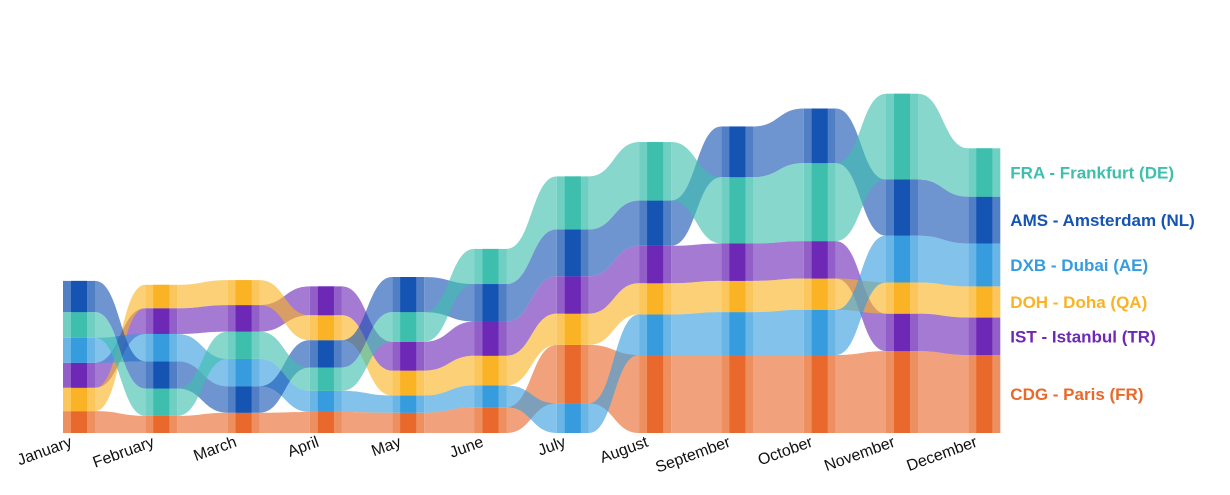 The width and height of the screenshot is (1230, 495). Describe the element at coordinates (572, 203) in the screenshot. I see `bar-core-fra-july` at that location.